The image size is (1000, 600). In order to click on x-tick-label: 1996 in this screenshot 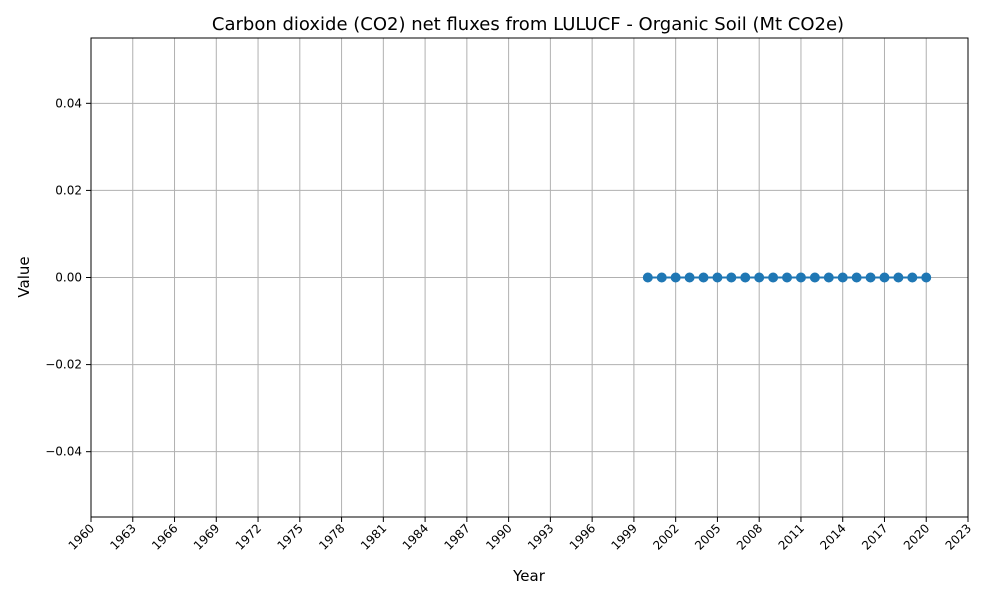, I will do `click(582, 536)`.